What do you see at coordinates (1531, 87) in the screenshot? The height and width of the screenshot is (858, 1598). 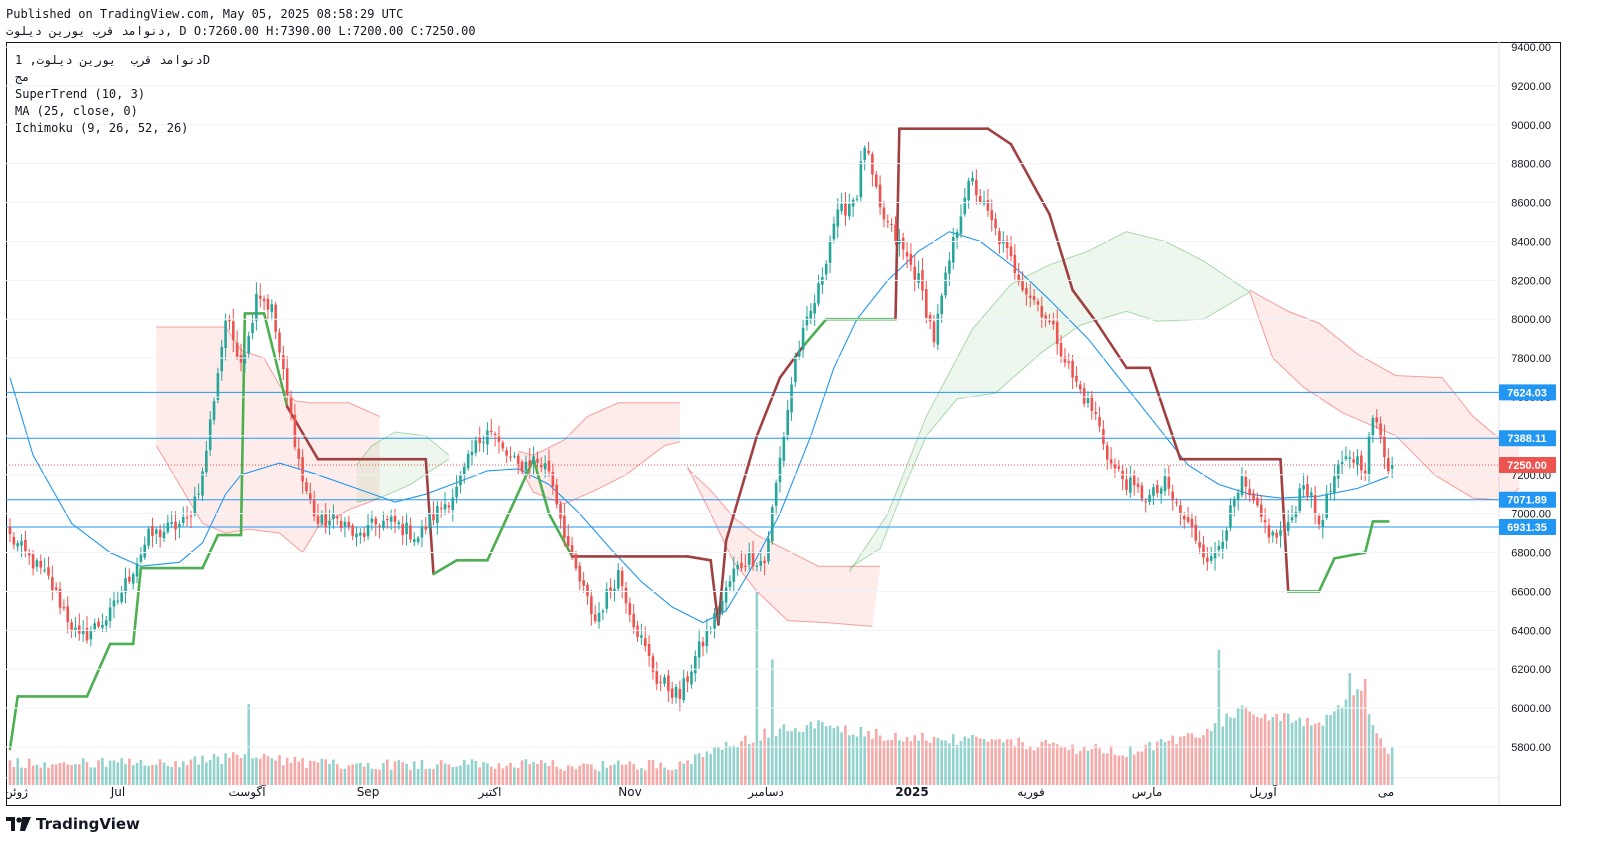 I see `y-tick-label: 9200.00` at bounding box center [1531, 87].